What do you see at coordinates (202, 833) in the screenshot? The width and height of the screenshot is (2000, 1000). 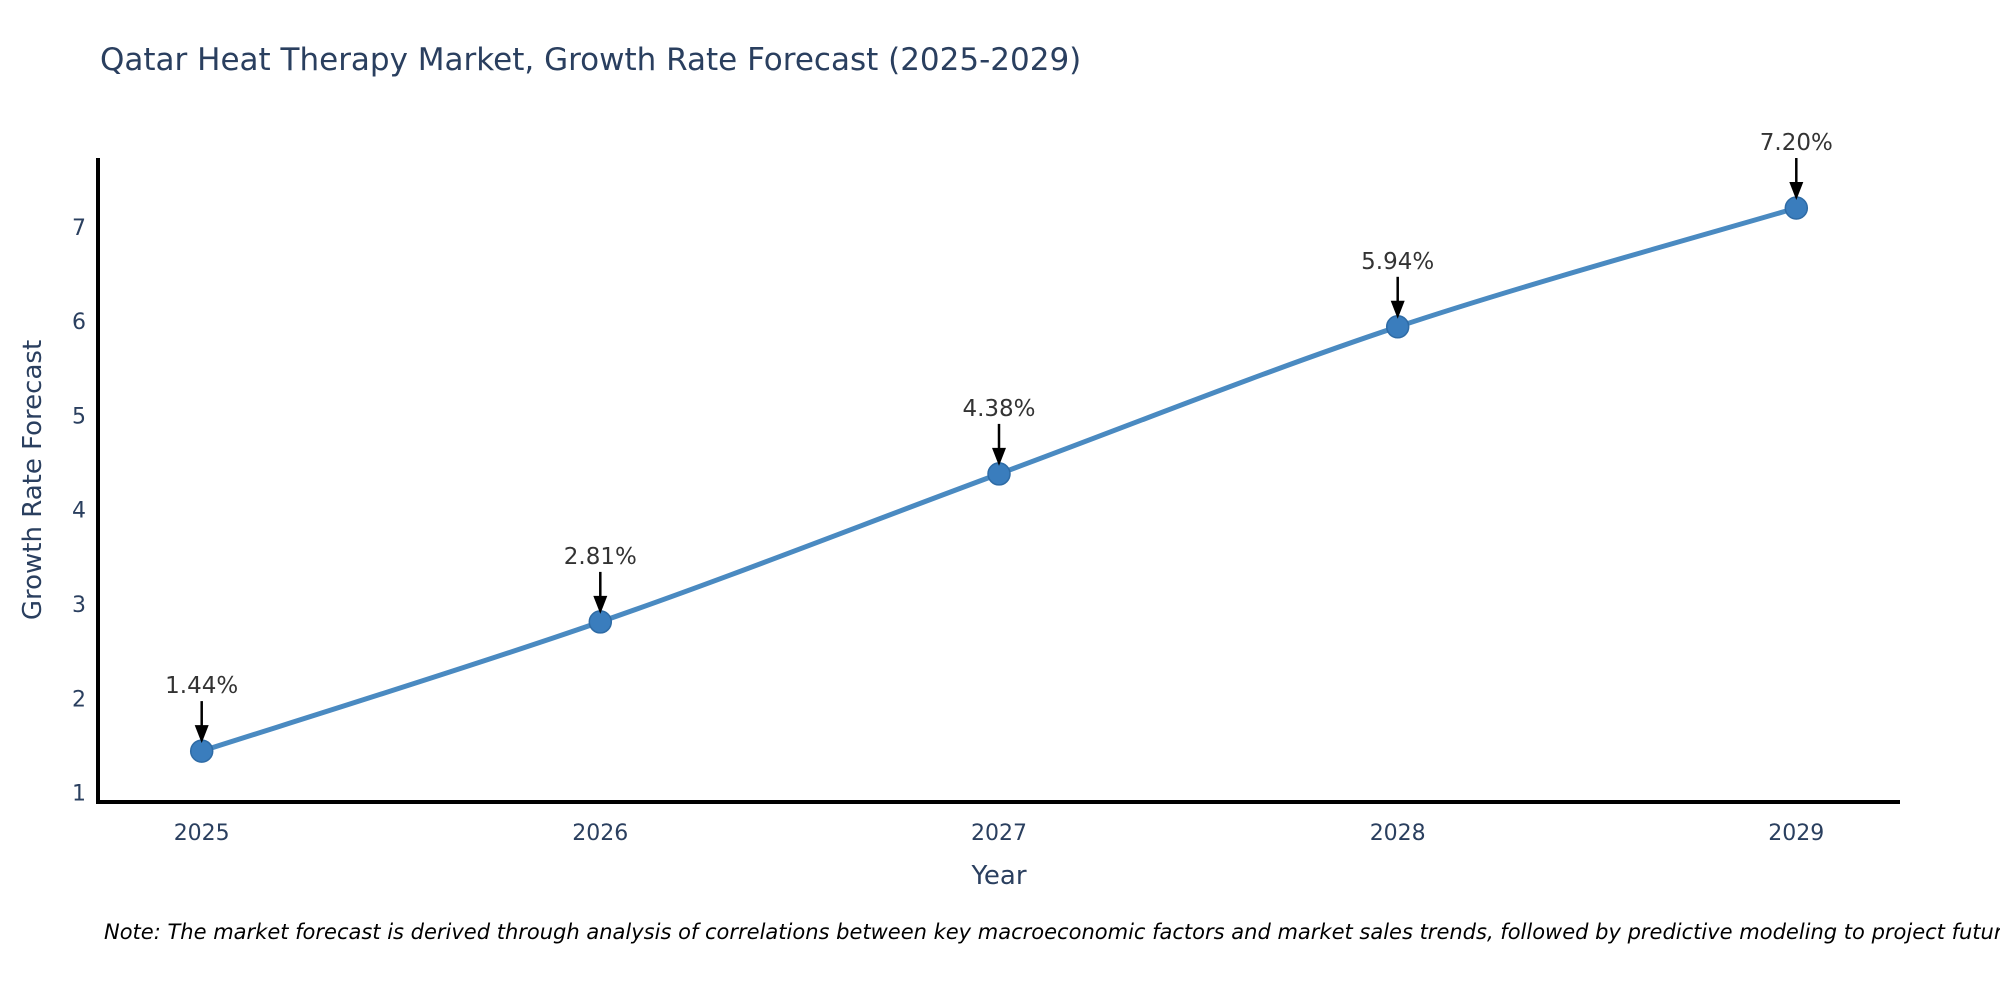 I see `x-tick-label: 2025` at bounding box center [202, 833].